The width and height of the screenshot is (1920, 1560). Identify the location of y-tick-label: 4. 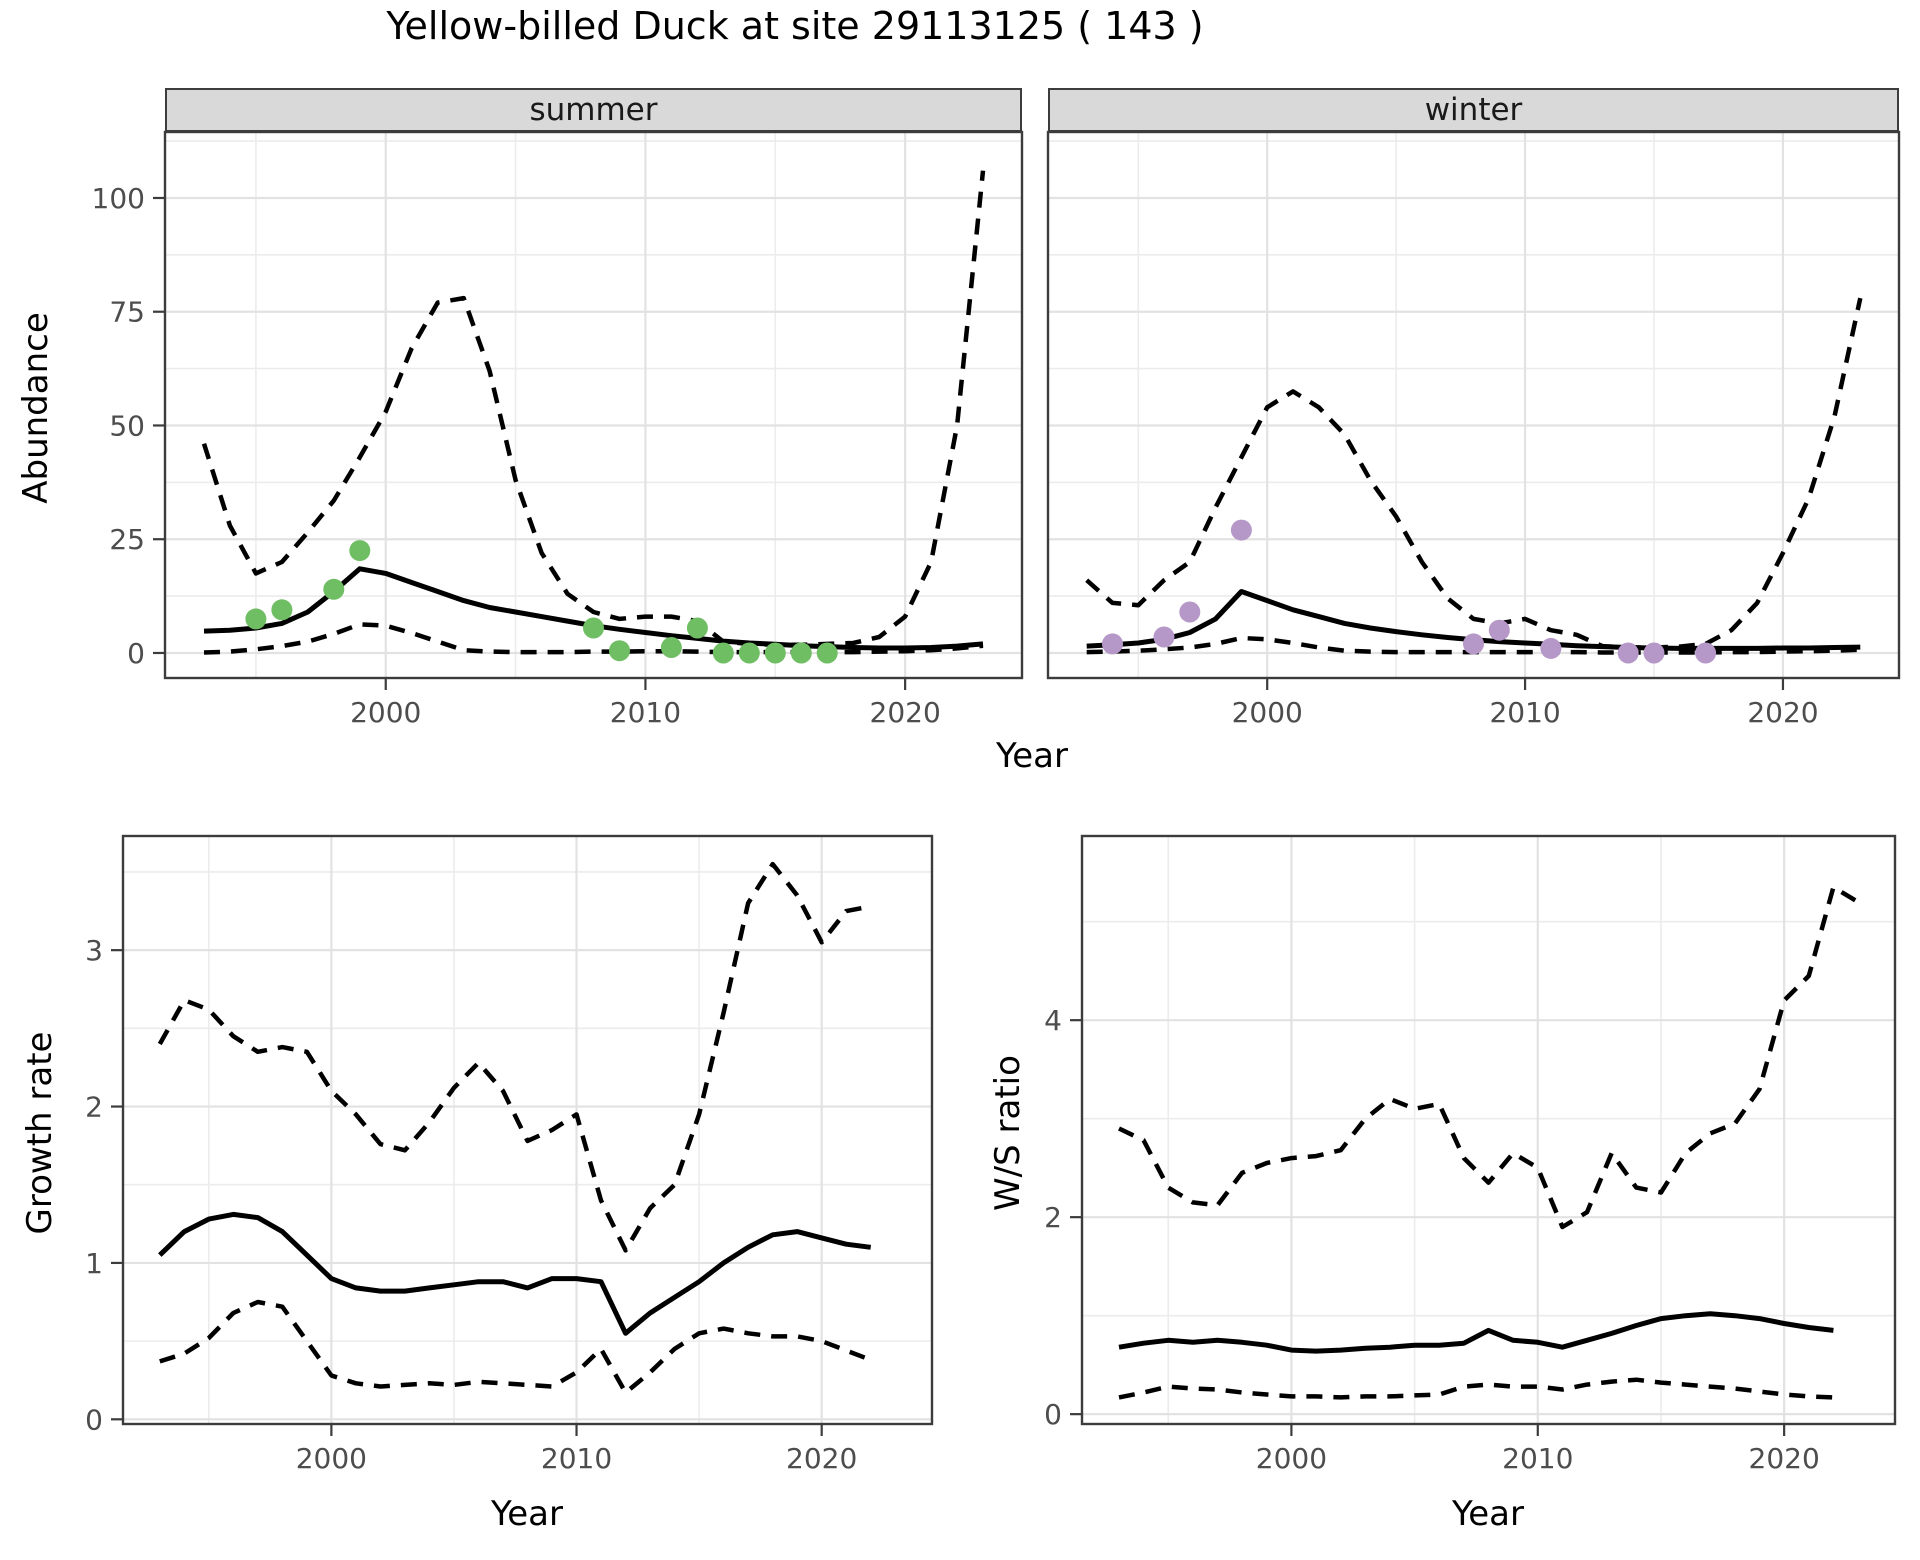
(1053, 1020).